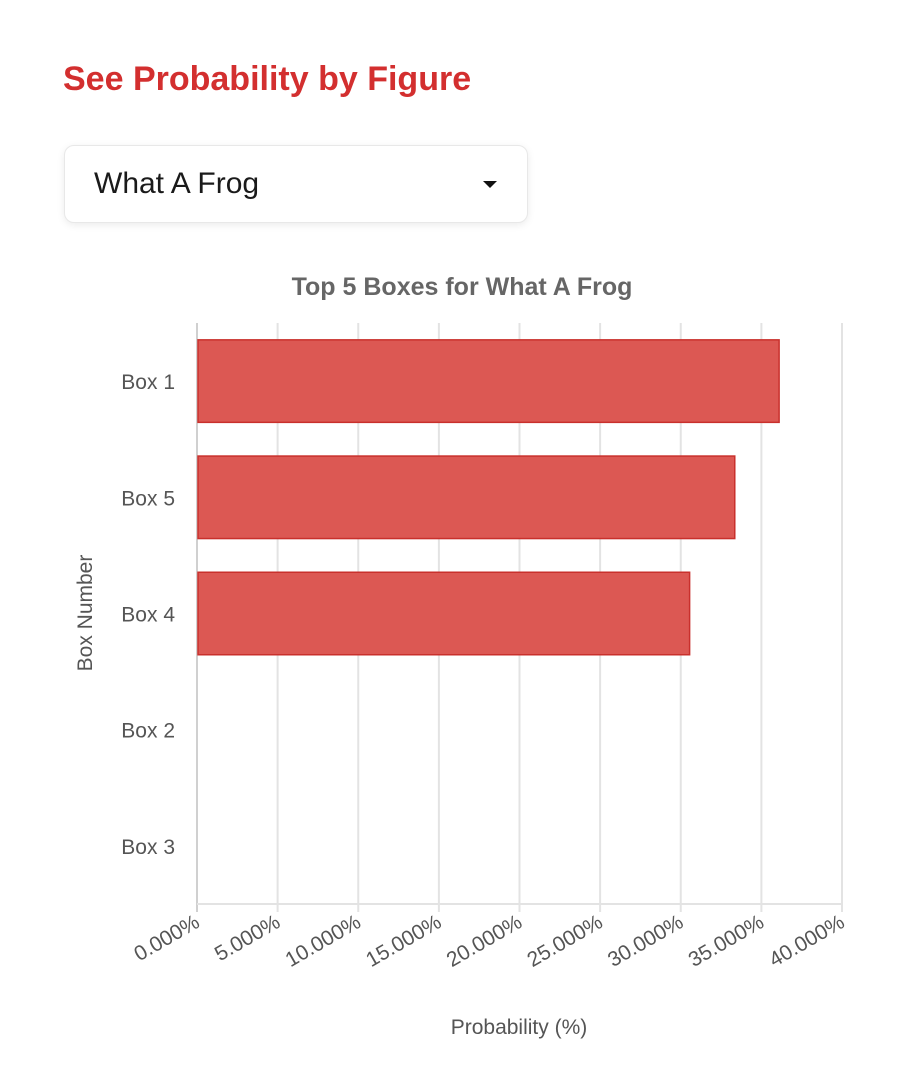  Describe the element at coordinates (645, 940) in the screenshot. I see `x-tick-label: 30.000%` at that location.